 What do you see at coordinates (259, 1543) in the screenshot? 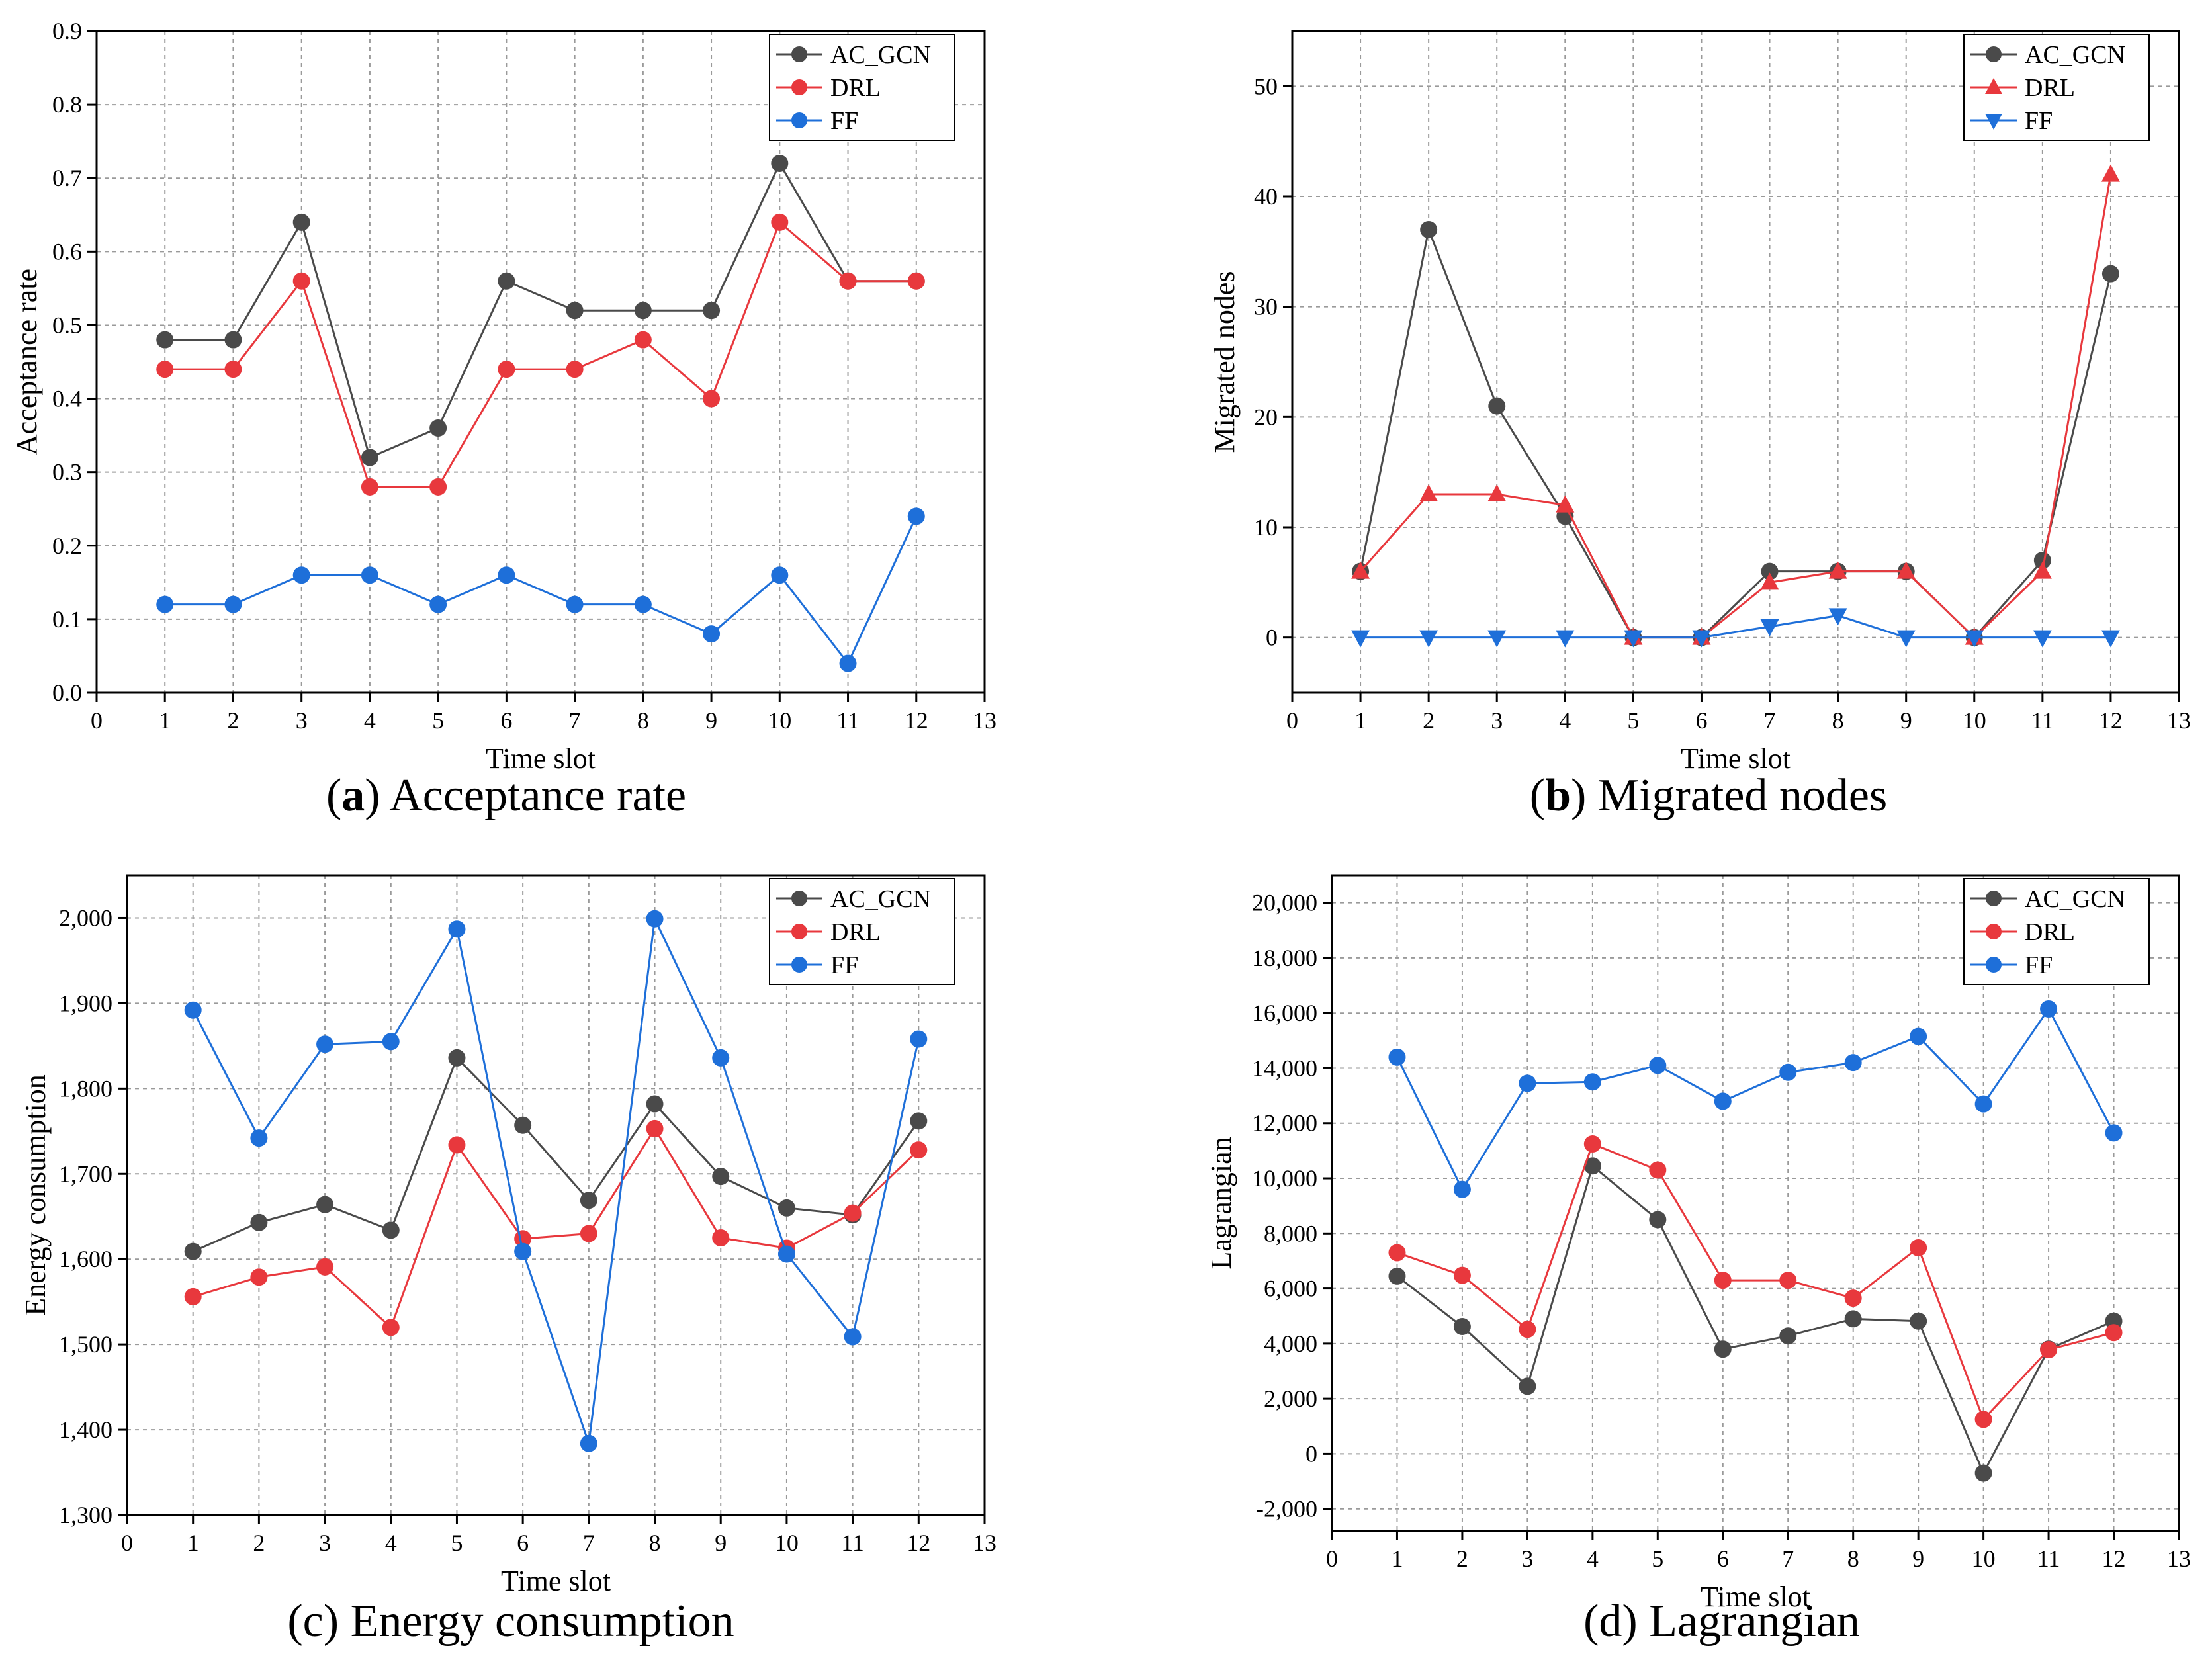
I see `x-tick-label: 2` at bounding box center [259, 1543].